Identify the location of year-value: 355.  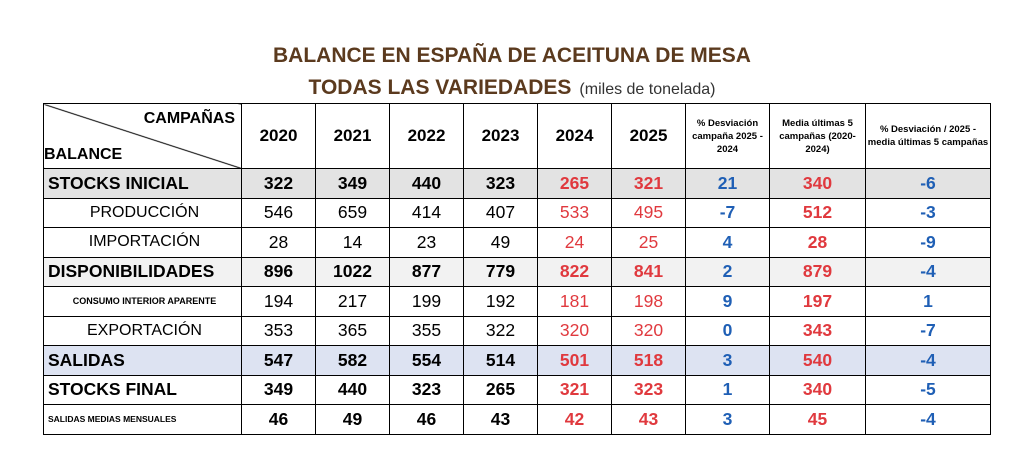
(426, 330).